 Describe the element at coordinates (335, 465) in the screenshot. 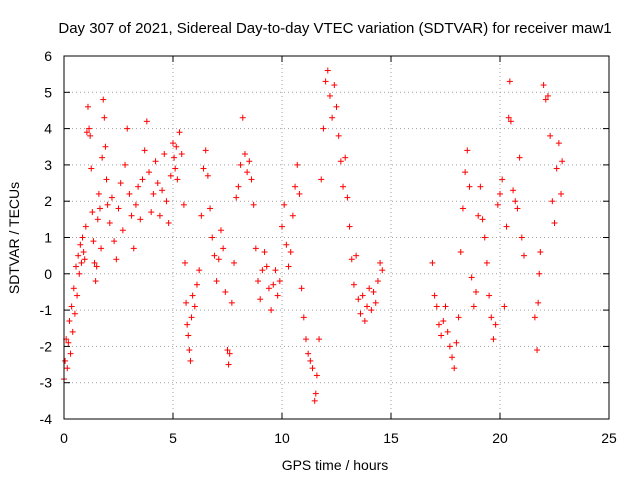

I see `x-axis-label: GPS time / hours` at that location.